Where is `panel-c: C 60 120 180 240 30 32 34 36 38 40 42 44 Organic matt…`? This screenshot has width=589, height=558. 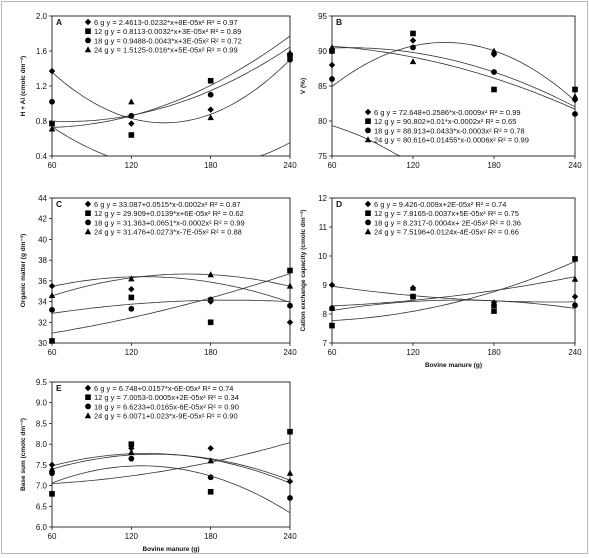
panel-c: C 60 120 180 240 30 32 34 36 38 40 42 44 Organic matt… is located at coordinates (158, 275).